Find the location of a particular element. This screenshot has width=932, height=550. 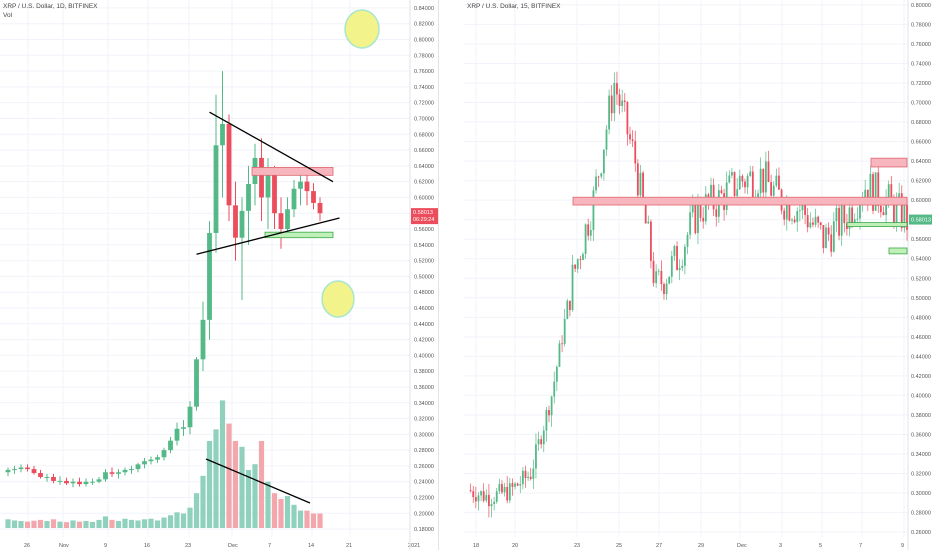

y-tick-label: 0.46000 is located at coordinates (424, 309).